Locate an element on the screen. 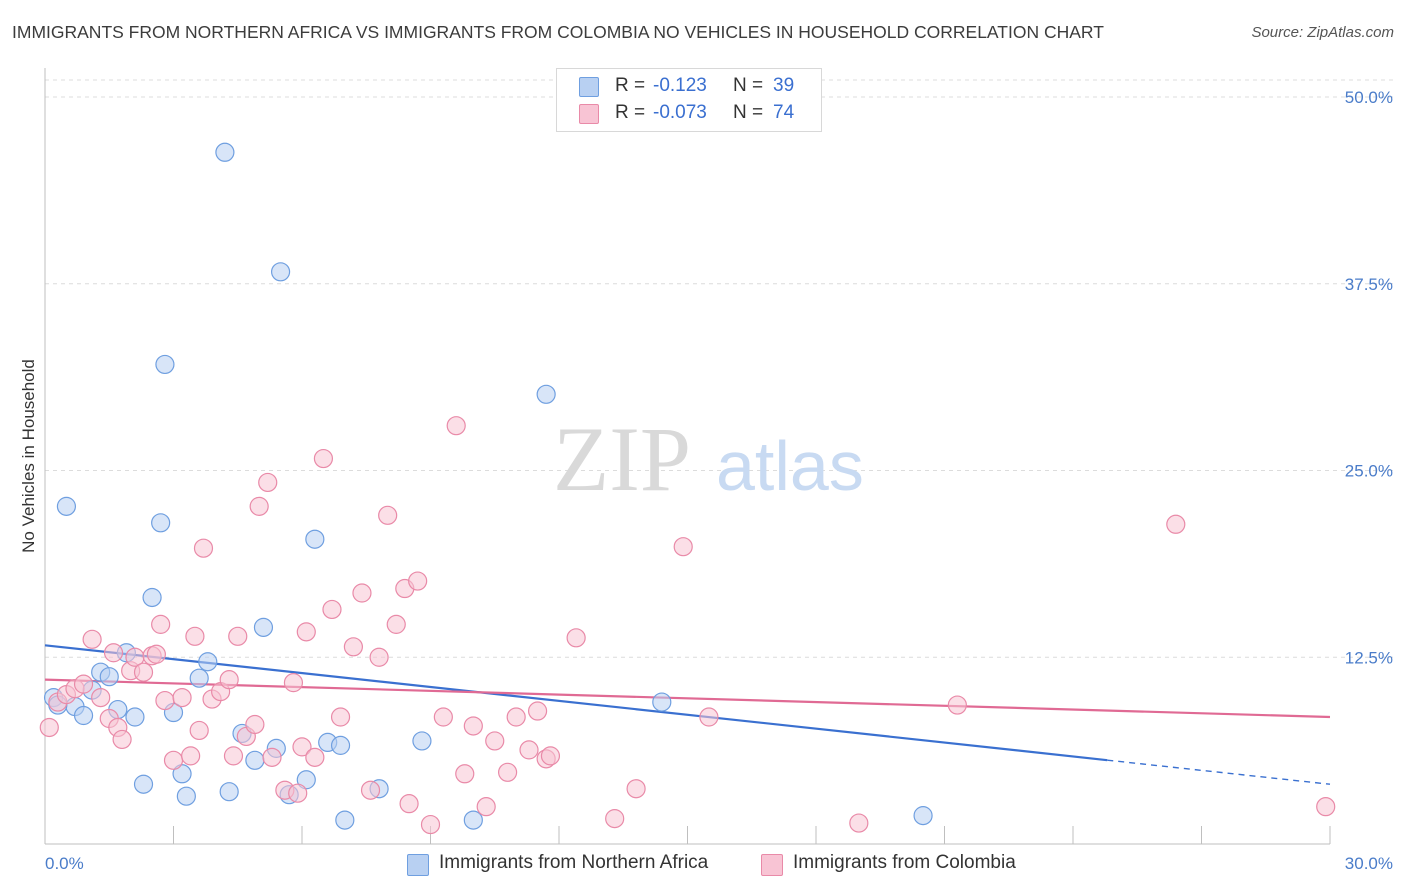 This screenshot has height=892, width=1406. bottom-legend-label: Immigrants from Colombia is located at coordinates (904, 862).